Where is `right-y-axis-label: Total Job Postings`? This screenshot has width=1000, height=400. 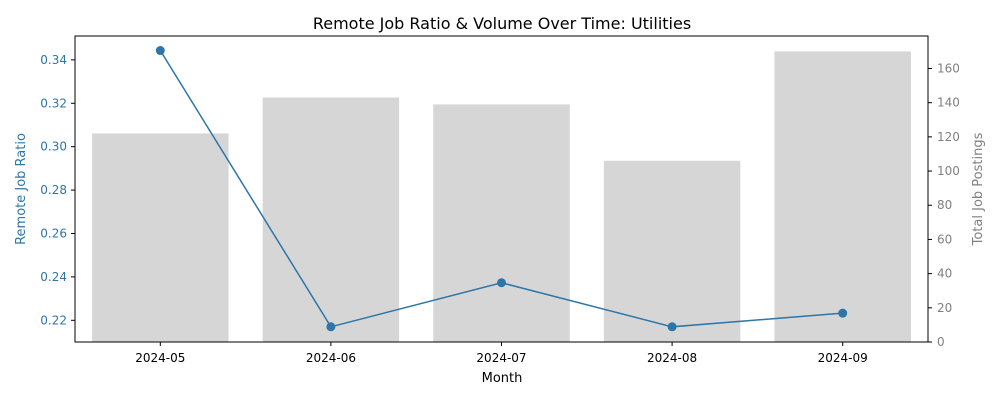
right-y-axis-label: Total Job Postings is located at coordinates (978, 189).